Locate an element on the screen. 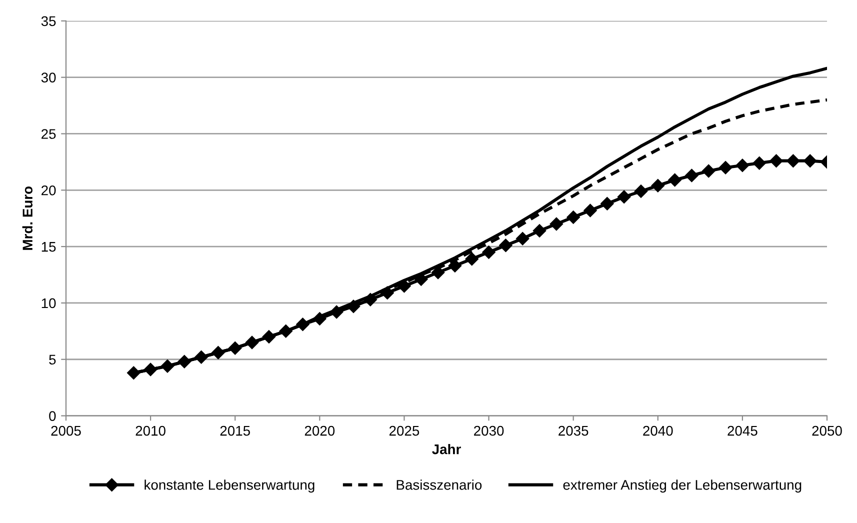  y-tick-label: 30 is located at coordinates (48, 77).